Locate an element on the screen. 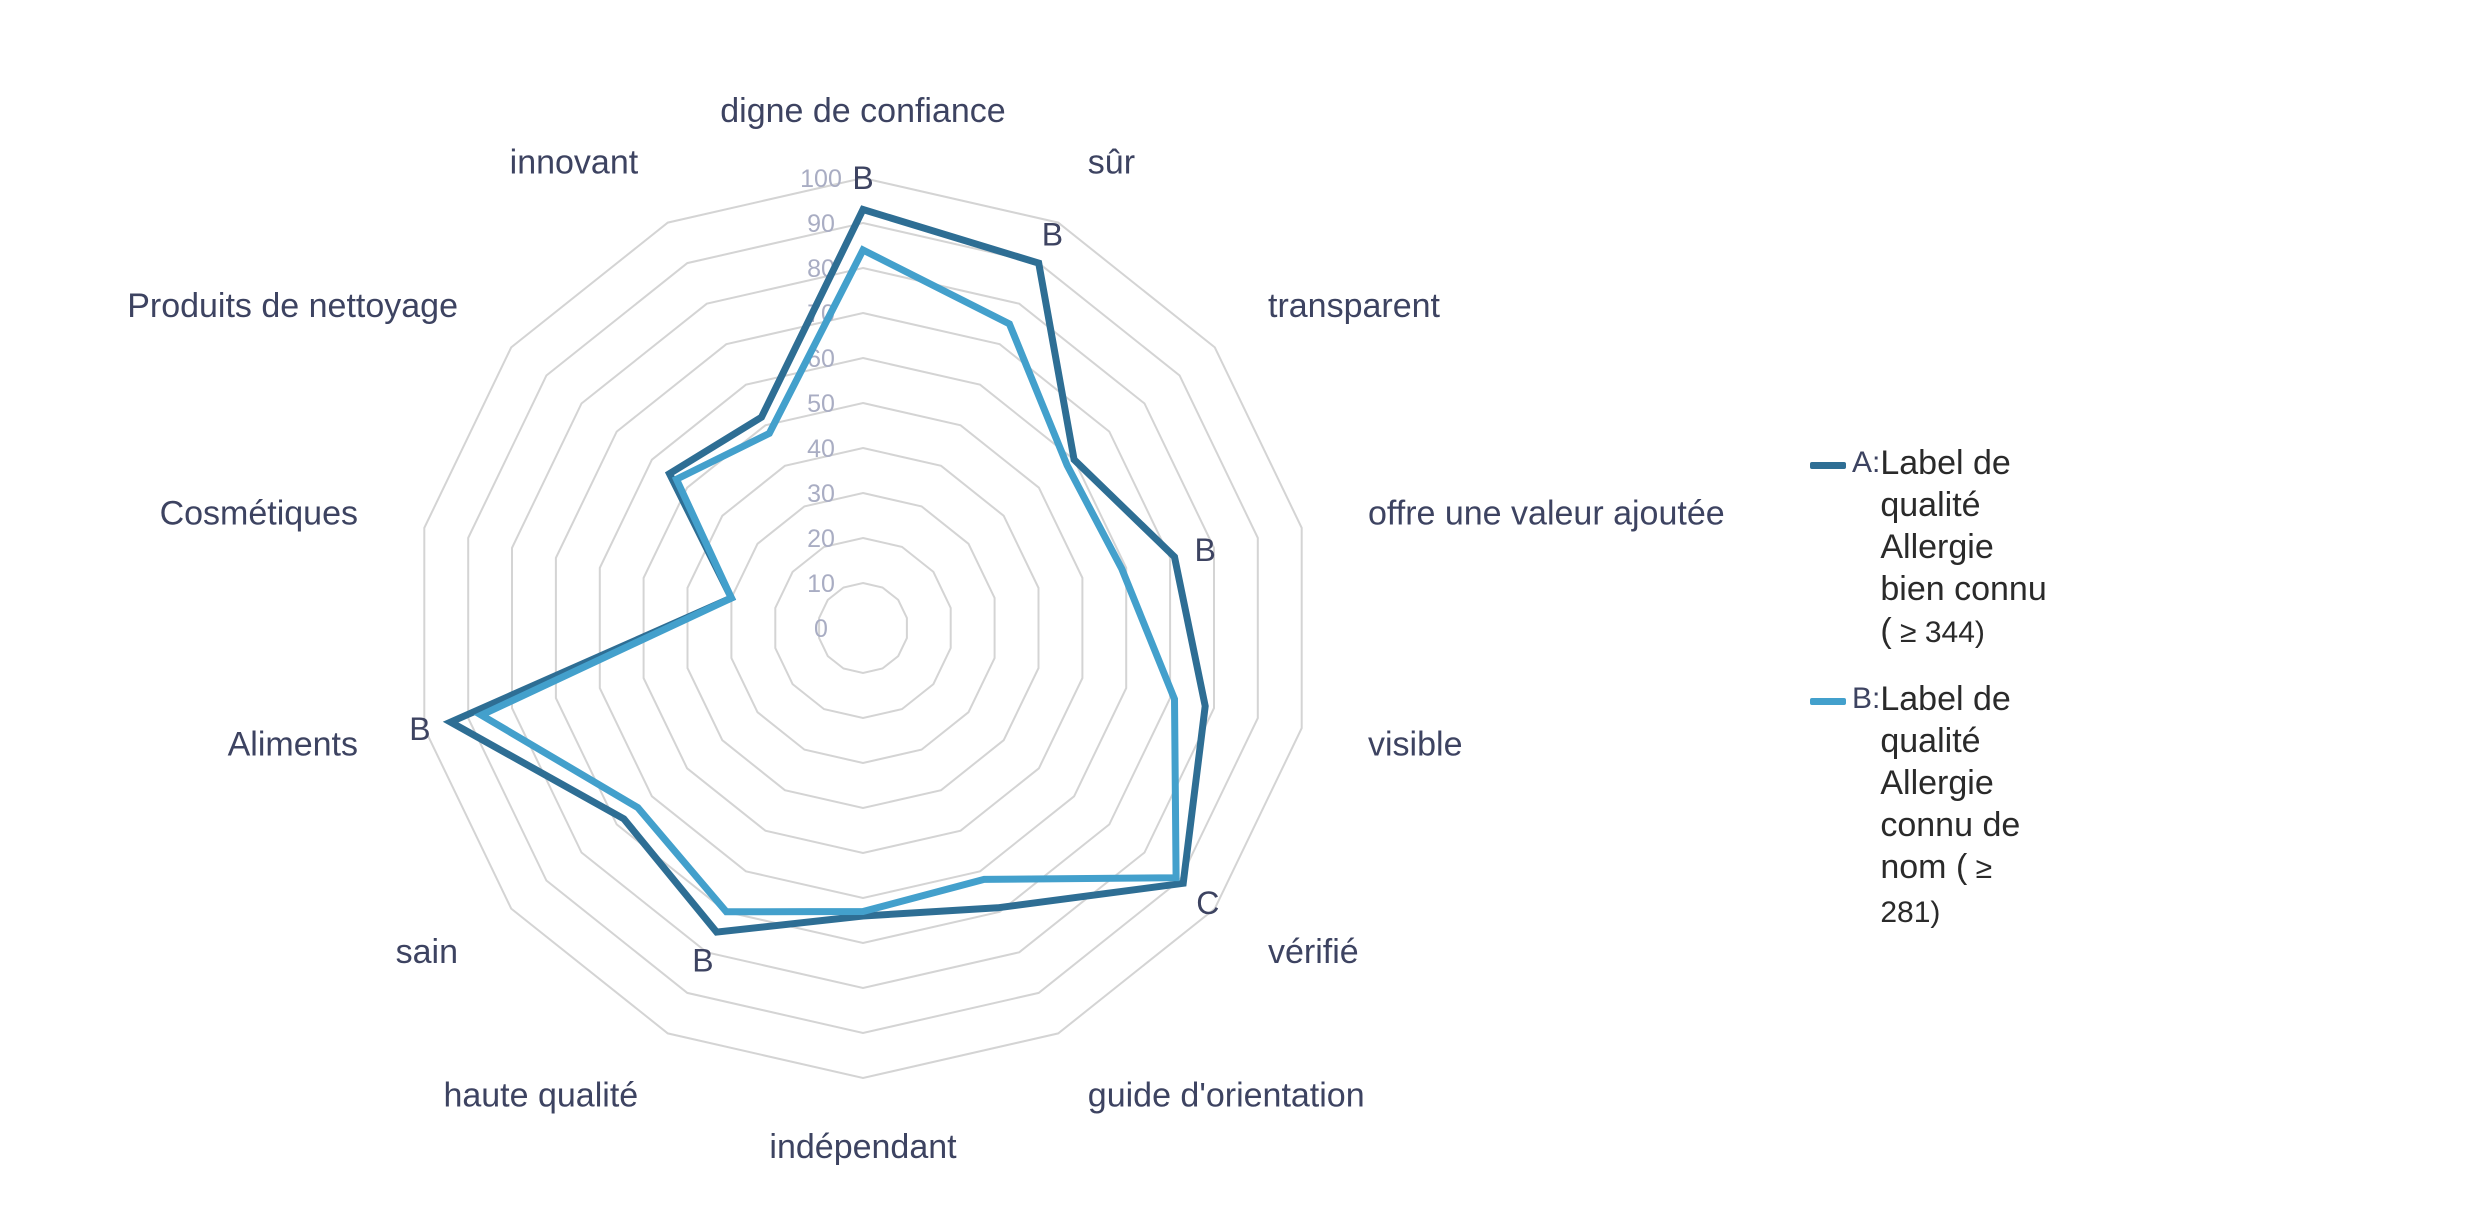 Image resolution: width=2480 pixels, height=1226 pixels. axis-label: Cosmétiques is located at coordinates (259, 514).